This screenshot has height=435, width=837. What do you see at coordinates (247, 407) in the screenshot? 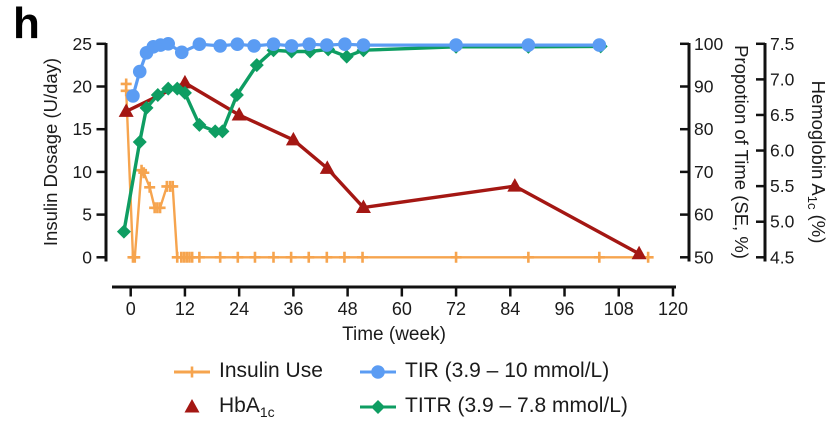
I see `legend-label-hba1c: HbA1c` at bounding box center [247, 407].